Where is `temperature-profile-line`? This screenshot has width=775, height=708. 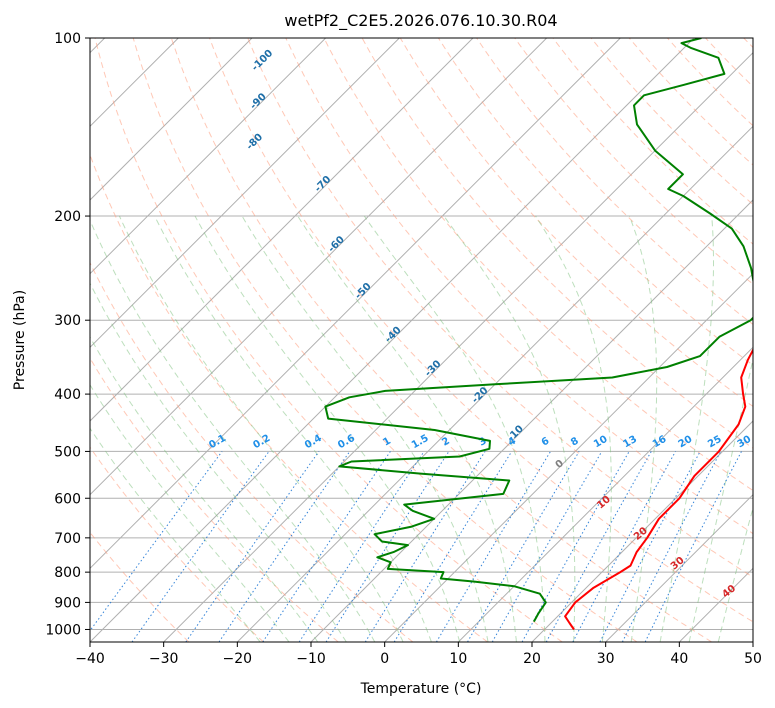 temperature-profile-line is located at coordinates (658, 489).